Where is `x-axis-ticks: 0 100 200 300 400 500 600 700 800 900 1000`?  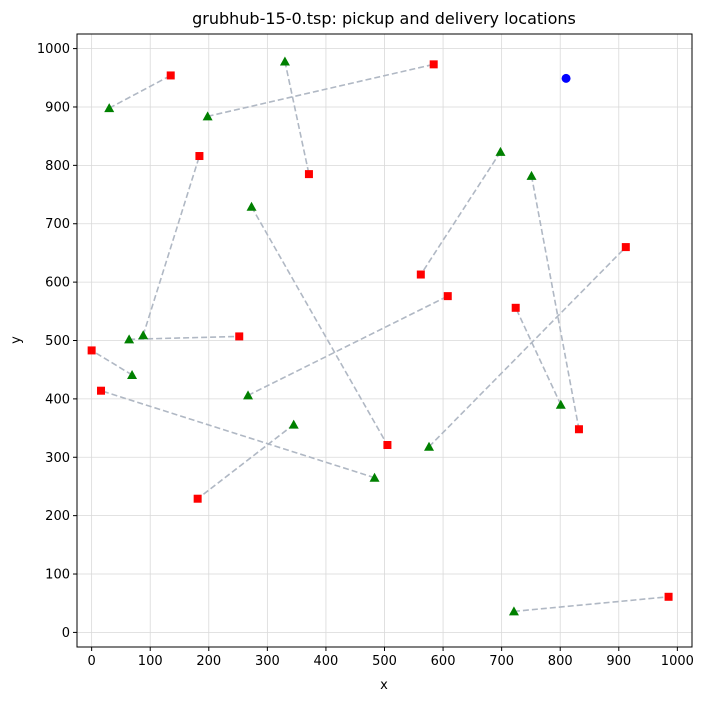
x-axis-ticks: 0 100 200 300 400 500 600 700 800 900 1000 is located at coordinates (391, 658).